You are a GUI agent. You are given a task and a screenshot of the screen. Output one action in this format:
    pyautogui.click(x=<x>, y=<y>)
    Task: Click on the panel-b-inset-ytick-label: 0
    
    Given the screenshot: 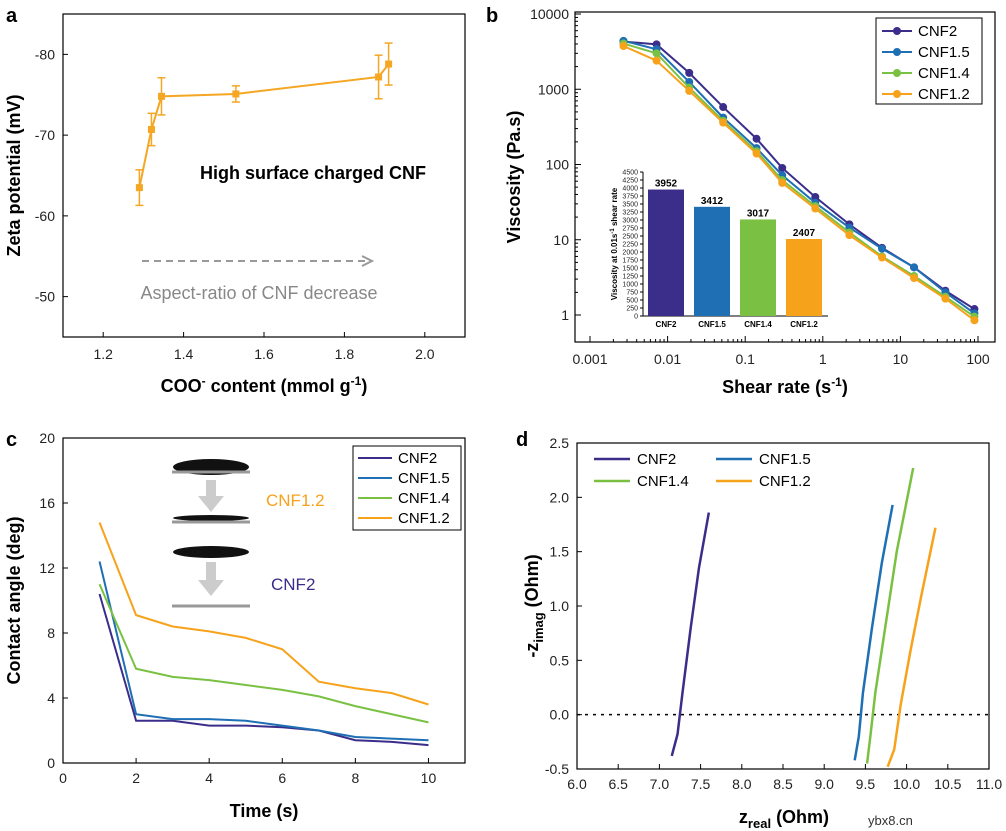 What is the action you would take?
    pyautogui.click(x=636, y=317)
    